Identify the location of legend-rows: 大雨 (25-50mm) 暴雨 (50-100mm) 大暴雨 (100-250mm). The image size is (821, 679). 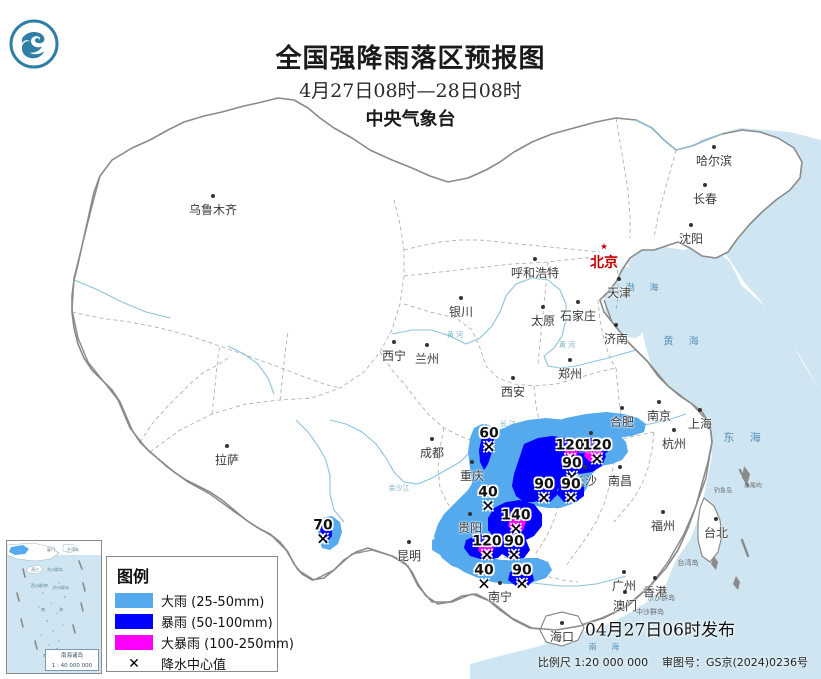
(204, 621).